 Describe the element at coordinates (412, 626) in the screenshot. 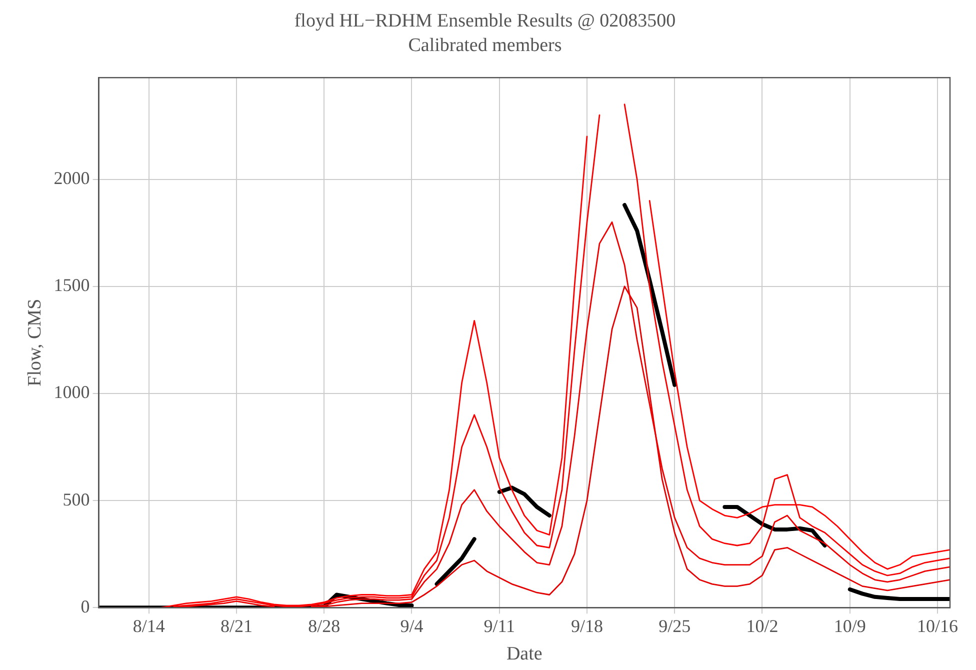

I see `x-tick-label: 9/4` at that location.